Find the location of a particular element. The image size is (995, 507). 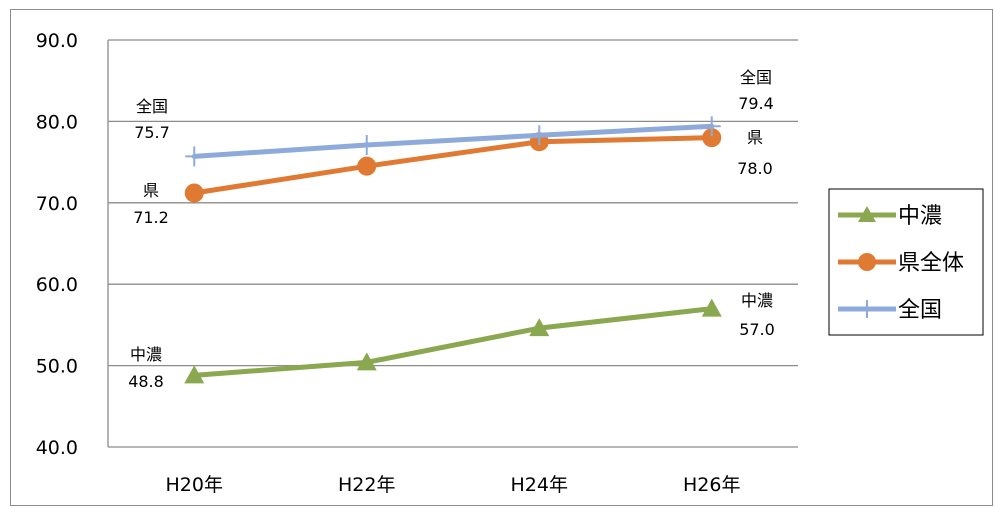

annotation-chuno-start-name: 中濃 is located at coordinates (146, 354).